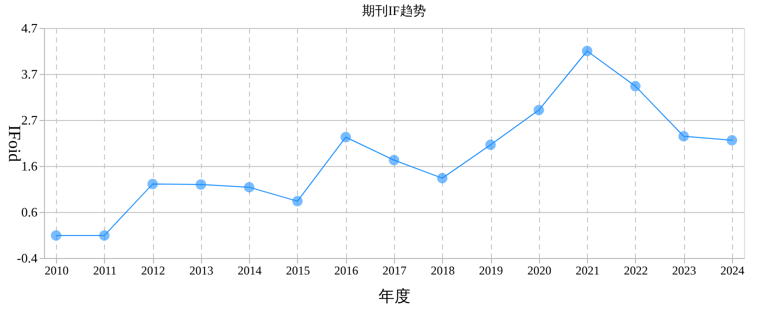 The height and width of the screenshot is (330, 782). What do you see at coordinates (29, 120) in the screenshot?
I see `y-tick-label: 2.7` at bounding box center [29, 120].